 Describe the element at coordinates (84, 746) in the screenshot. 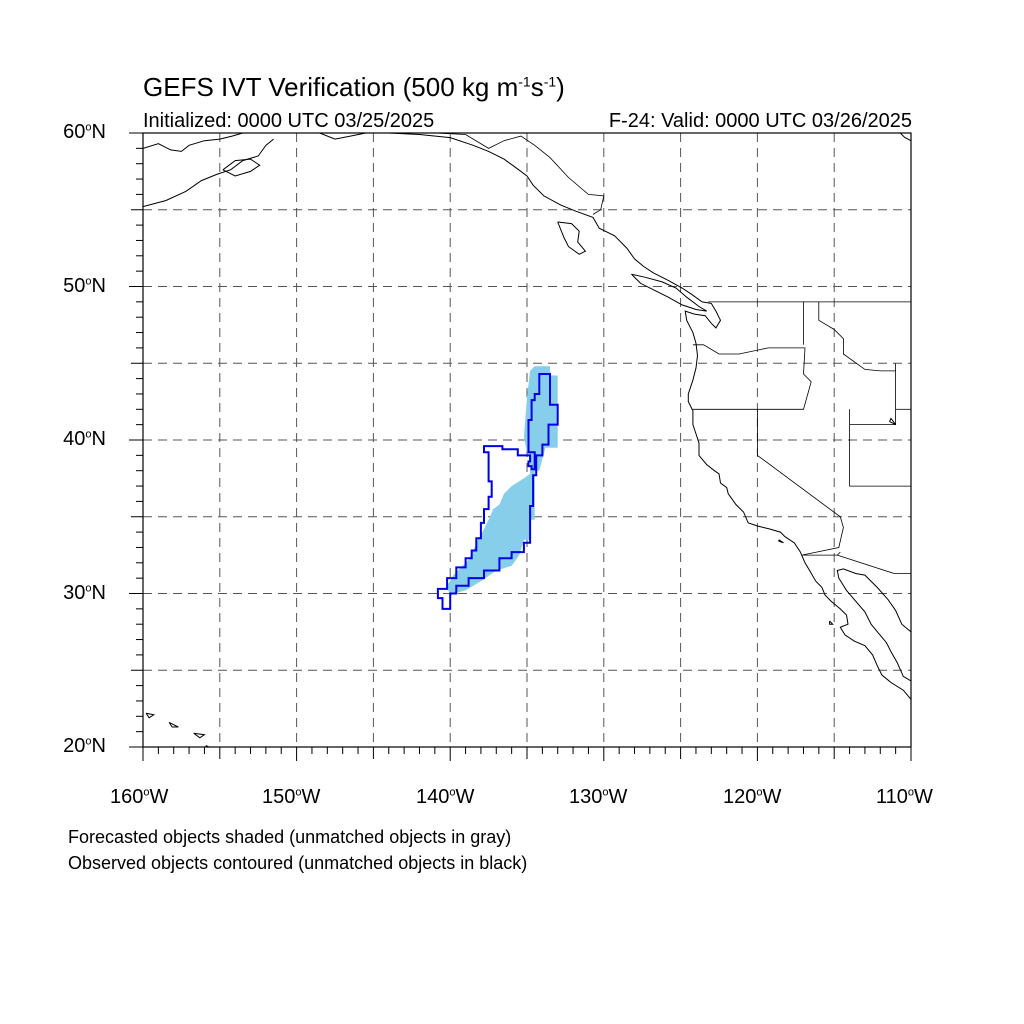

I see `lat-label-20: 20oN` at that location.